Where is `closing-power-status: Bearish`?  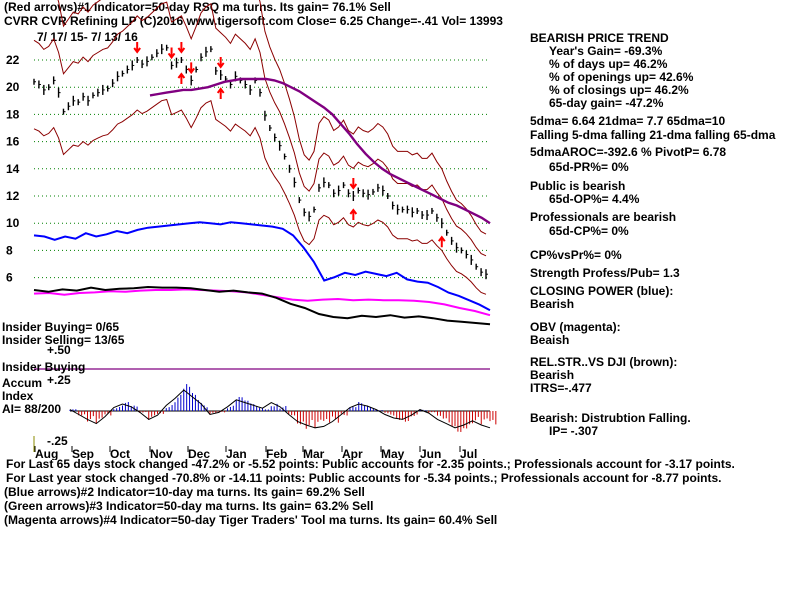 closing-power-status: Bearish is located at coordinates (552, 304).